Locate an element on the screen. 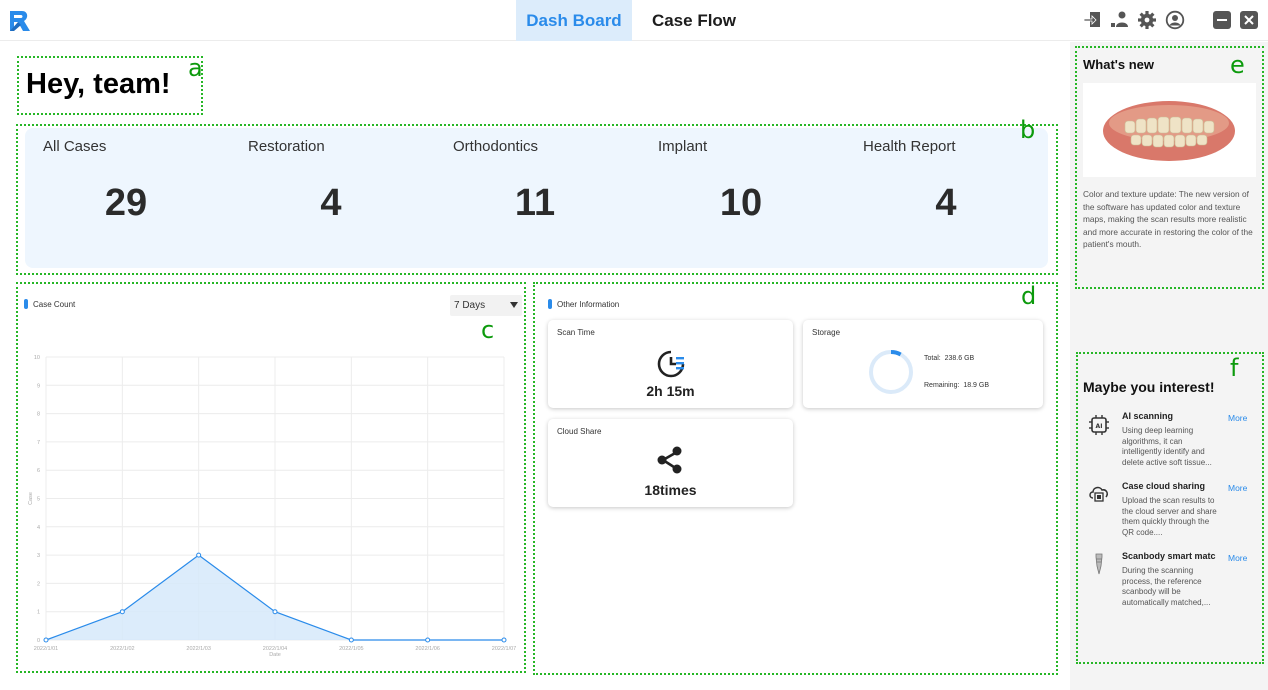 The width and height of the screenshot is (1268, 690). x-tick-label: 2022/1/01 is located at coordinates (46, 649).